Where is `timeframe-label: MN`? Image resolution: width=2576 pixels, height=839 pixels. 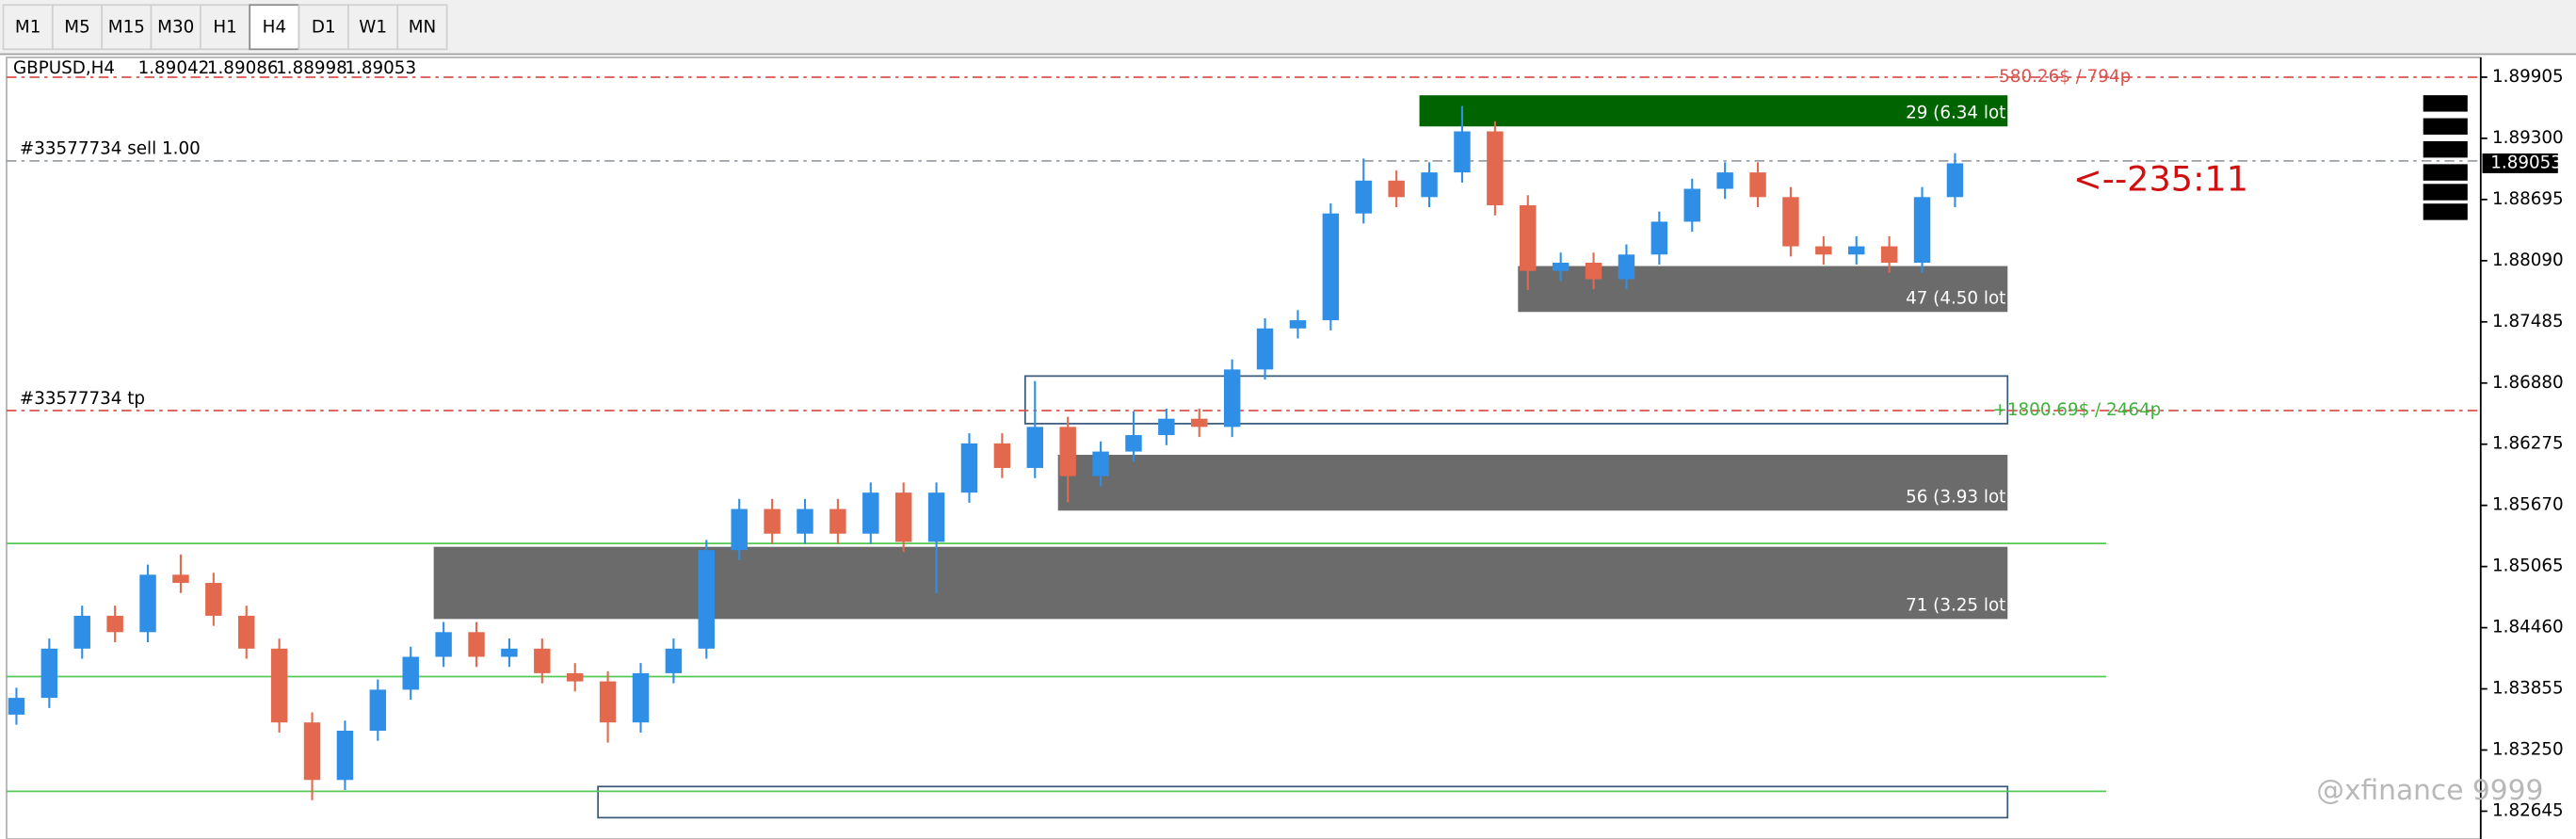
timeframe-label: MN is located at coordinates (422, 28).